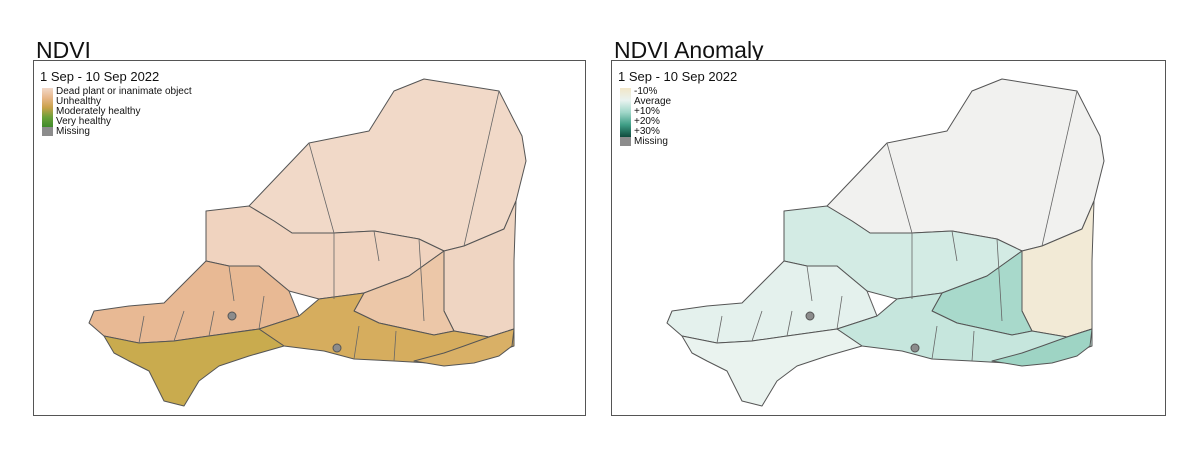 Image resolution: width=1200 pixels, height=465 pixels. Describe the element at coordinates (100, 76) in the screenshot. I see `ndvi-legend-date: 1 Sep - 10 Sep 2022` at that location.